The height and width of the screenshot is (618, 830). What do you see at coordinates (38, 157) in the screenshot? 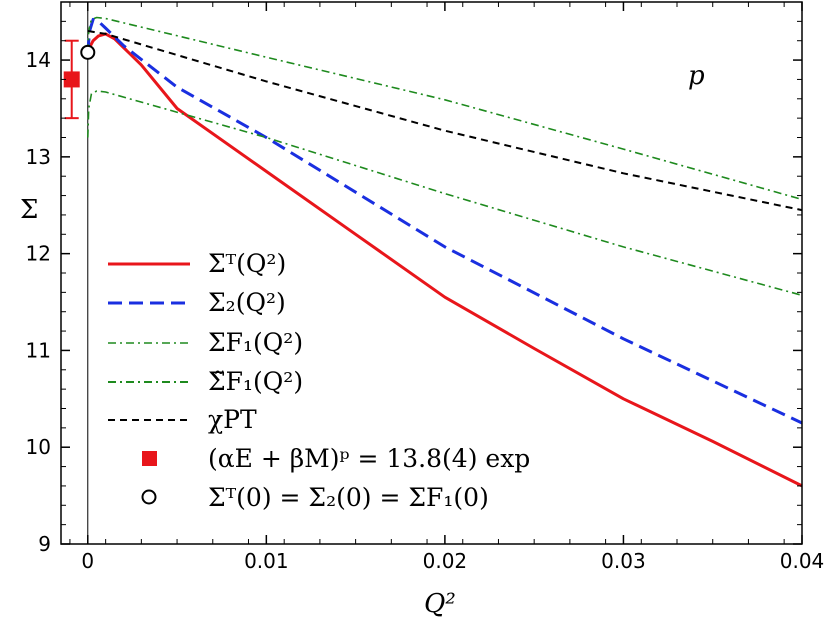
I see `y-tick-label: 13` at bounding box center [38, 157].